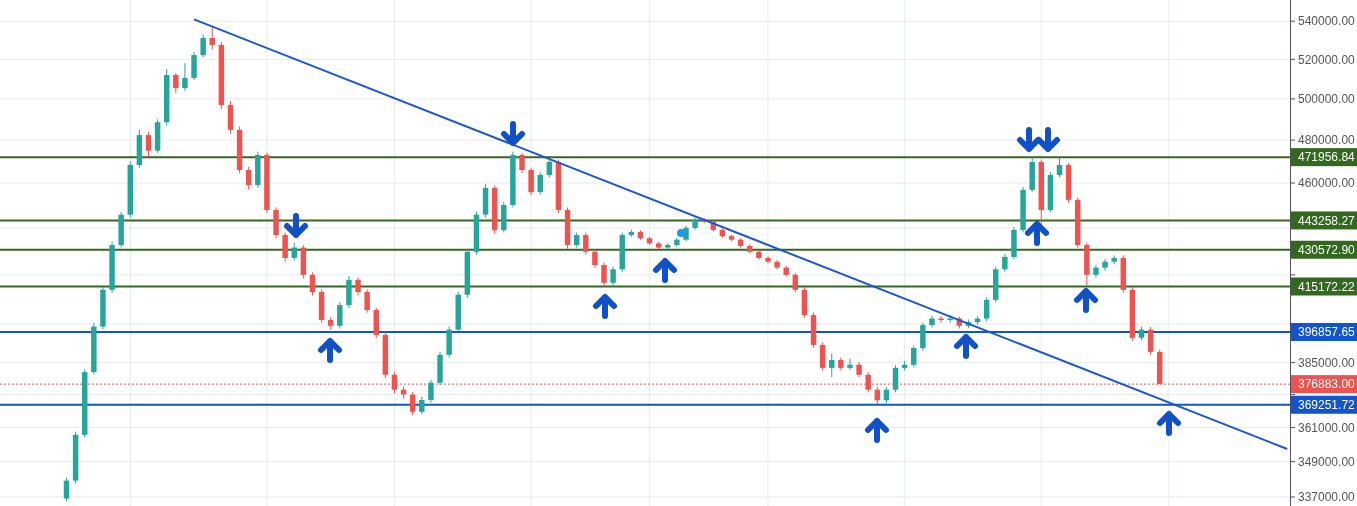 This screenshot has width=1357, height=506. I want to click on y-tick-label: 361000.00, so click(1327, 427).